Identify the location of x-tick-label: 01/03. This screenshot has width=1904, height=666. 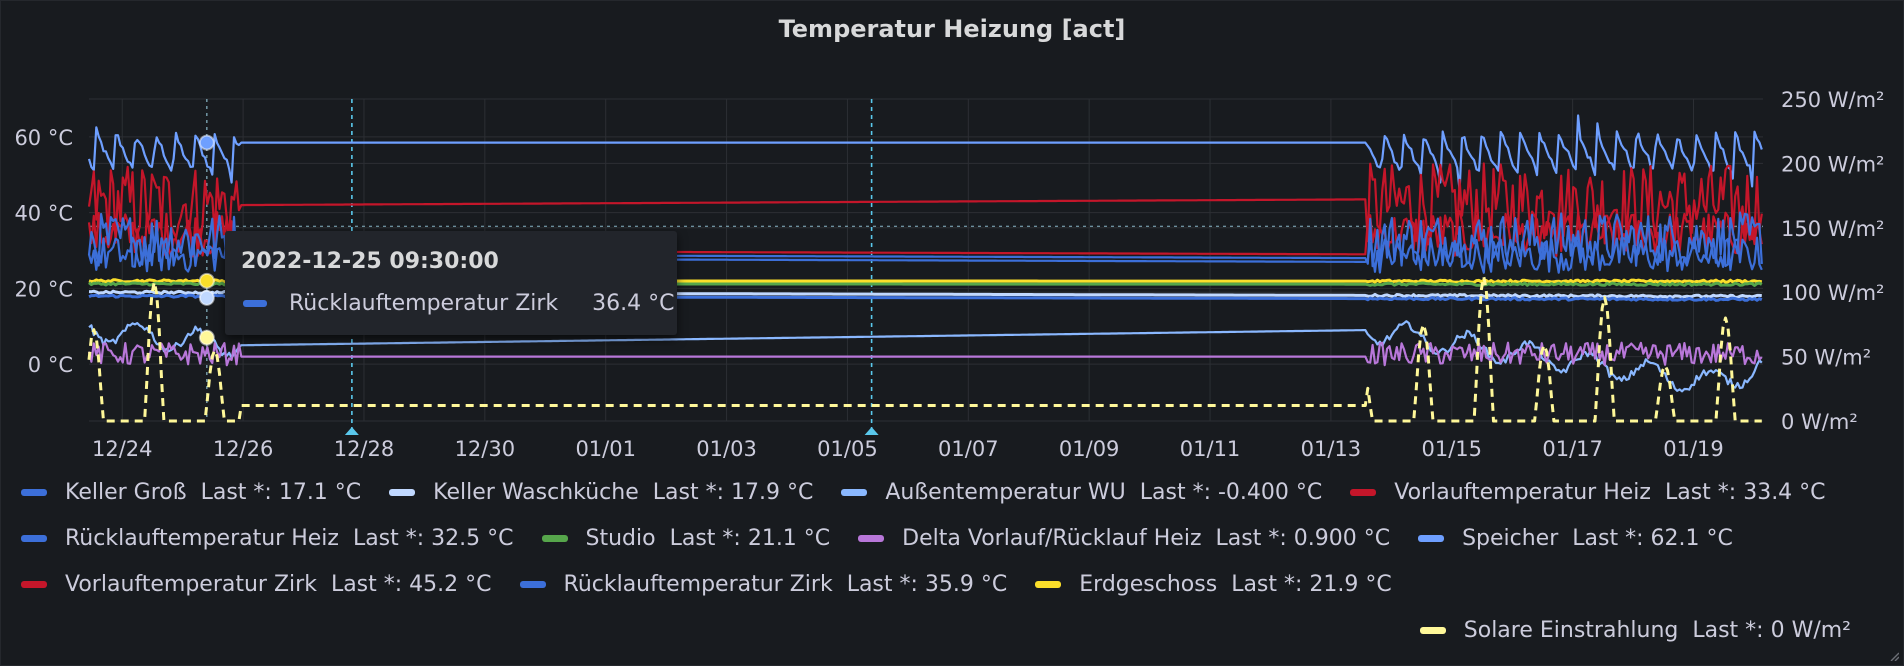
(726, 449).